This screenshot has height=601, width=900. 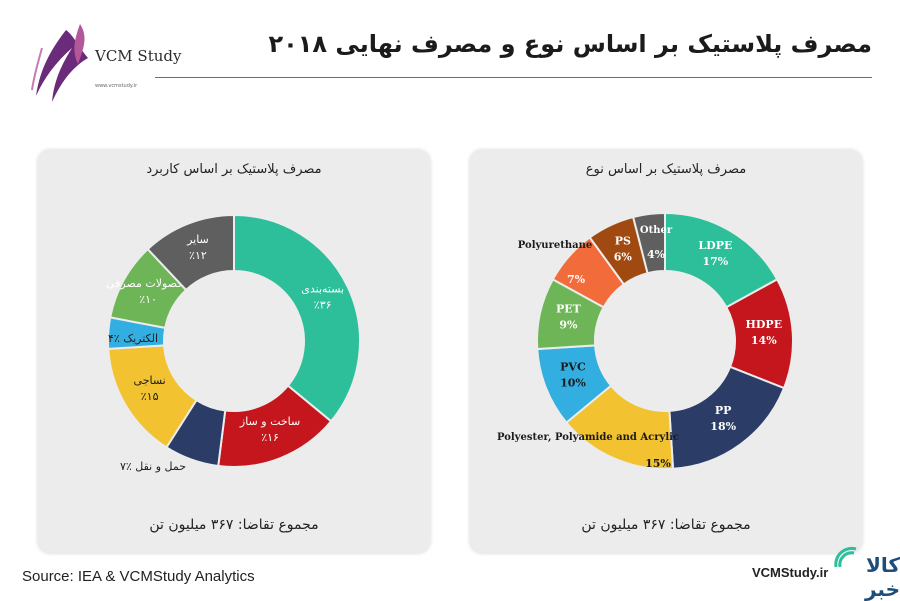 I want to click on slice-name-label-0: بسته‌بندی, so click(x=322, y=288).